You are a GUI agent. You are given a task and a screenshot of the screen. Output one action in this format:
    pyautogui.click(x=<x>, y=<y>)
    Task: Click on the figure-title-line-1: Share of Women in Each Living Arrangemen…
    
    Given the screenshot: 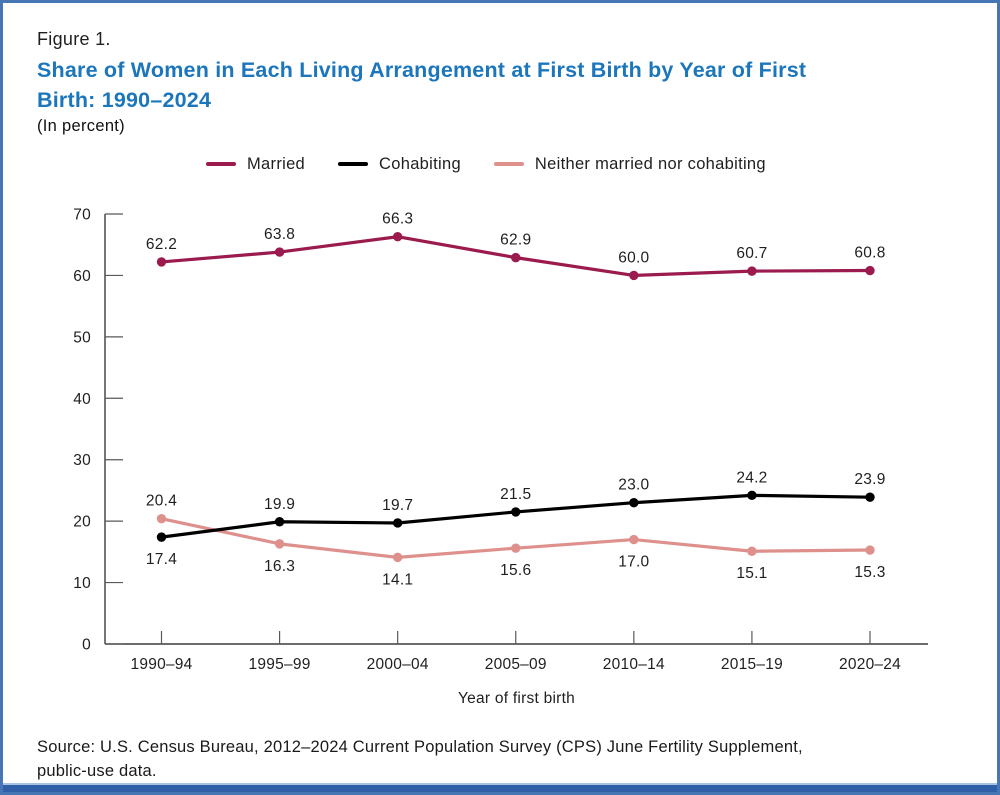 What is the action you would take?
    pyautogui.click(x=422, y=70)
    